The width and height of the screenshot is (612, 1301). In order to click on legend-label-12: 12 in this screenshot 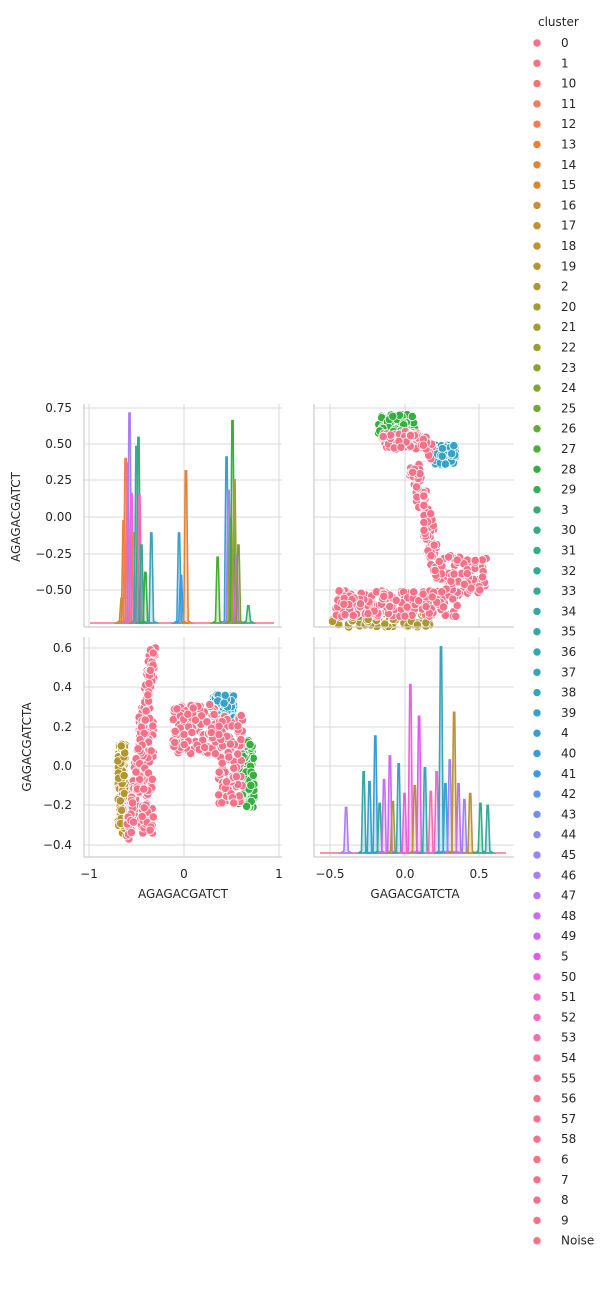, I will do `click(568, 124)`.